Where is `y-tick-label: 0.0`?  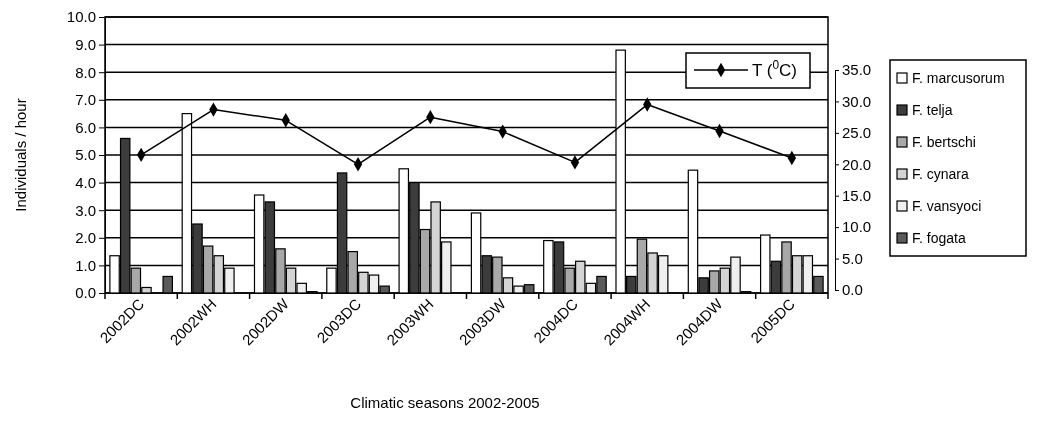 y-tick-label: 0.0 is located at coordinates (85, 293).